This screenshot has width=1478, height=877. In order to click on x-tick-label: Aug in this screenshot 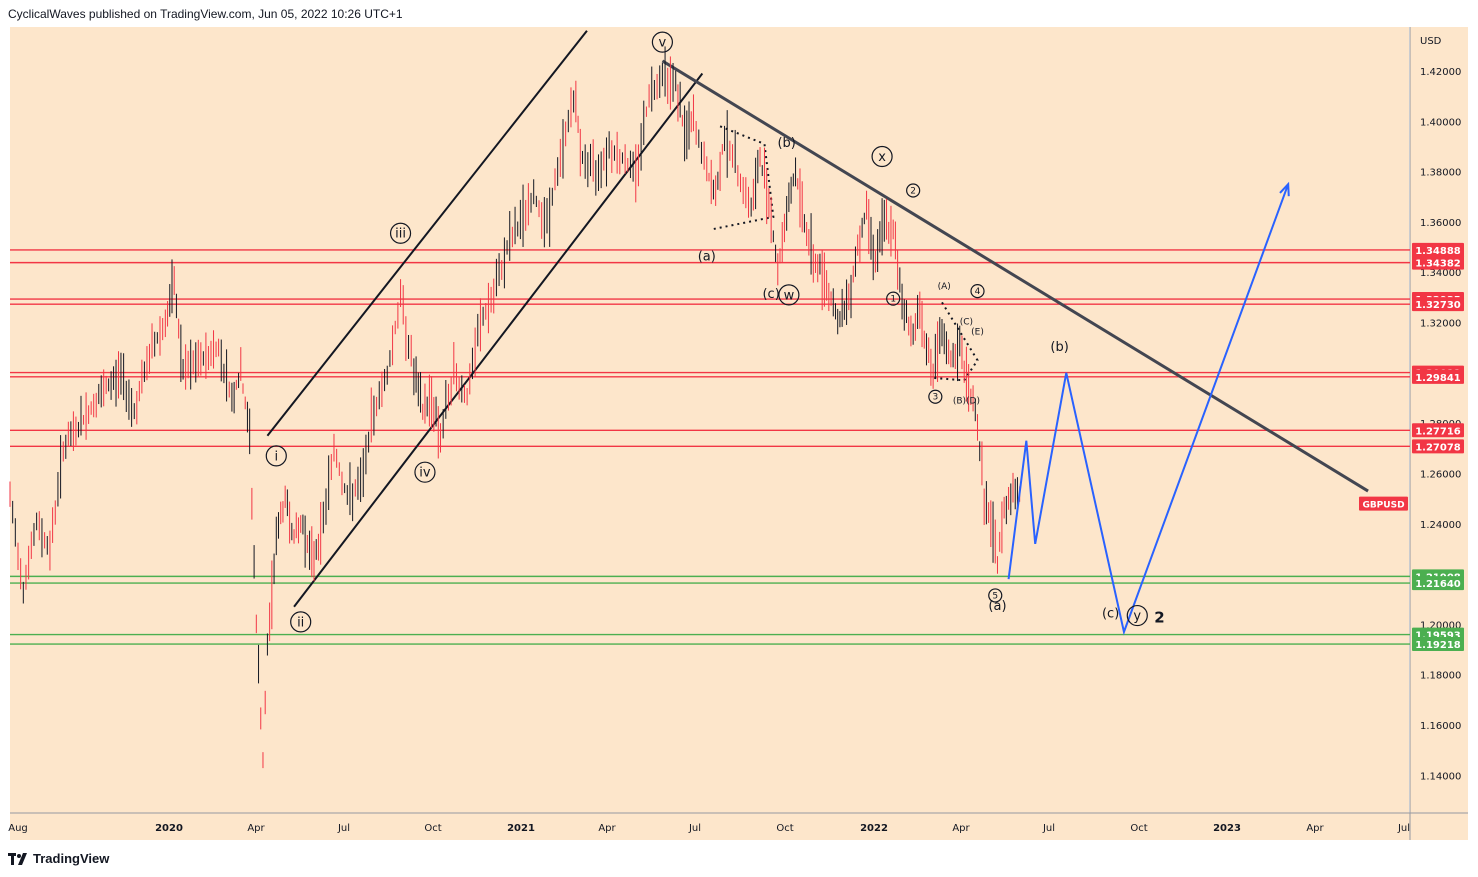, I will do `click(18, 828)`.